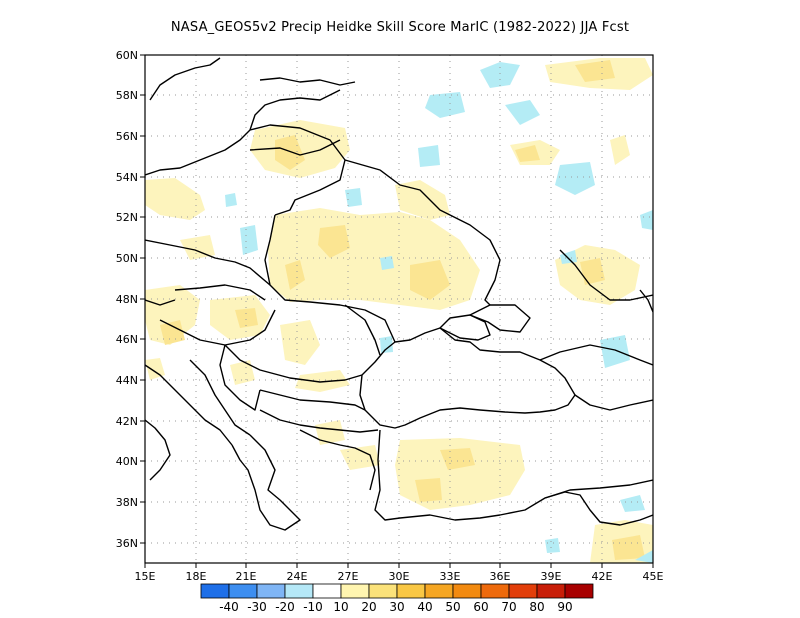 This screenshot has width=800, height=618. Describe the element at coordinates (500, 318) in the screenshot. I see `azov-coast` at that location.